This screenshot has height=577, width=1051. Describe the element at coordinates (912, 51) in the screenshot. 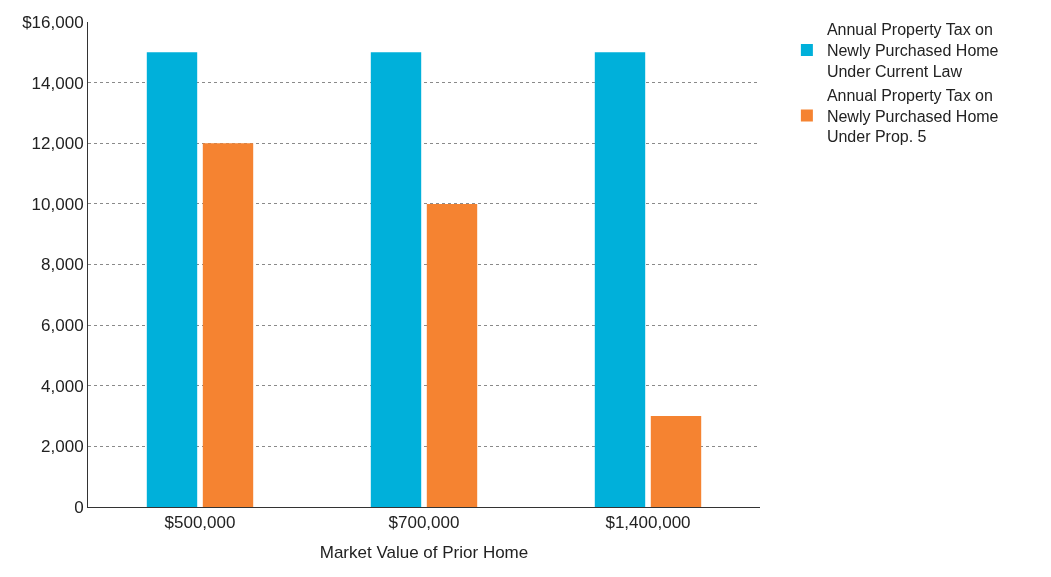

I see `legend-label: Annual Property Tax on Newly Purchased Home Under Current Law` at that location.